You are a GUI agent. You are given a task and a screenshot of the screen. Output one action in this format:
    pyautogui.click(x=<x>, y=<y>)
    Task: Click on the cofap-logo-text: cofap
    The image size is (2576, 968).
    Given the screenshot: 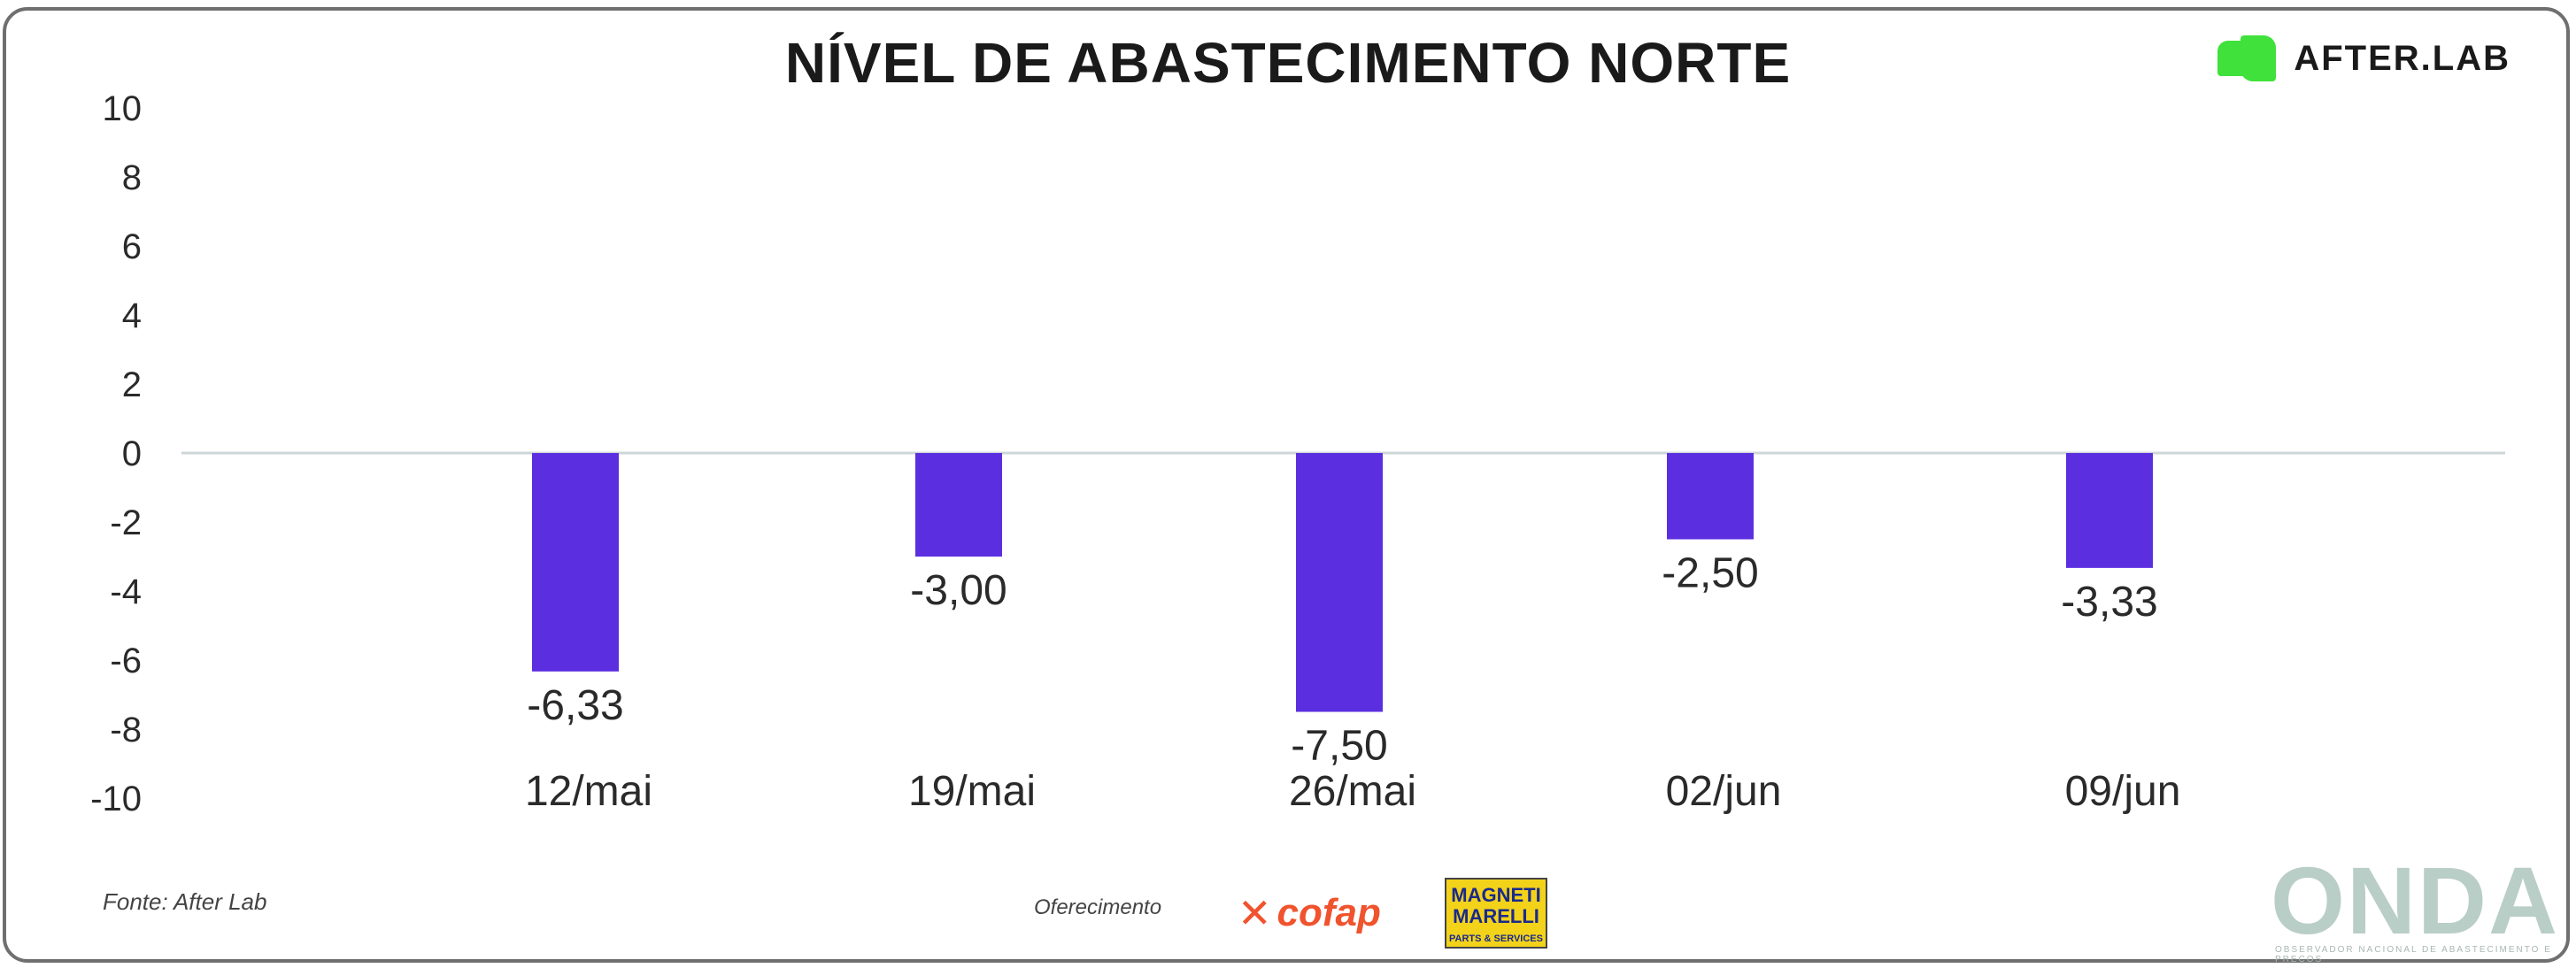 What is the action you would take?
    pyautogui.click(x=1328, y=913)
    